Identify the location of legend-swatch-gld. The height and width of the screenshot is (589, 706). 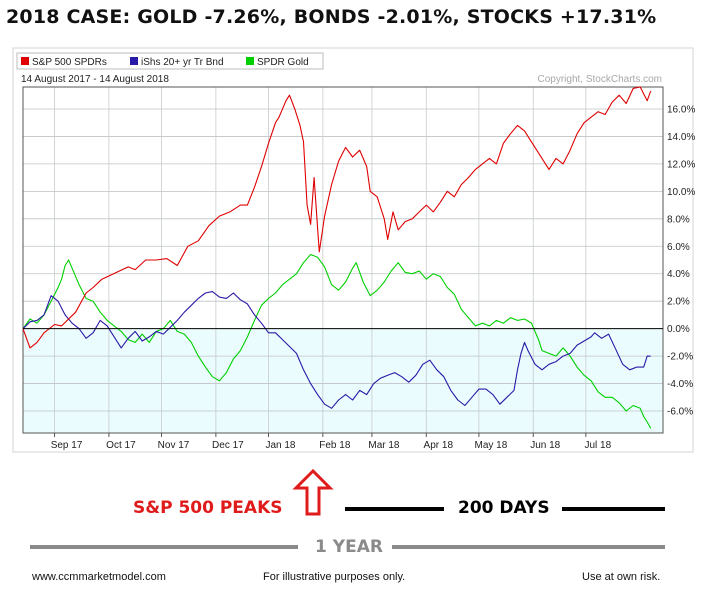
(250, 61).